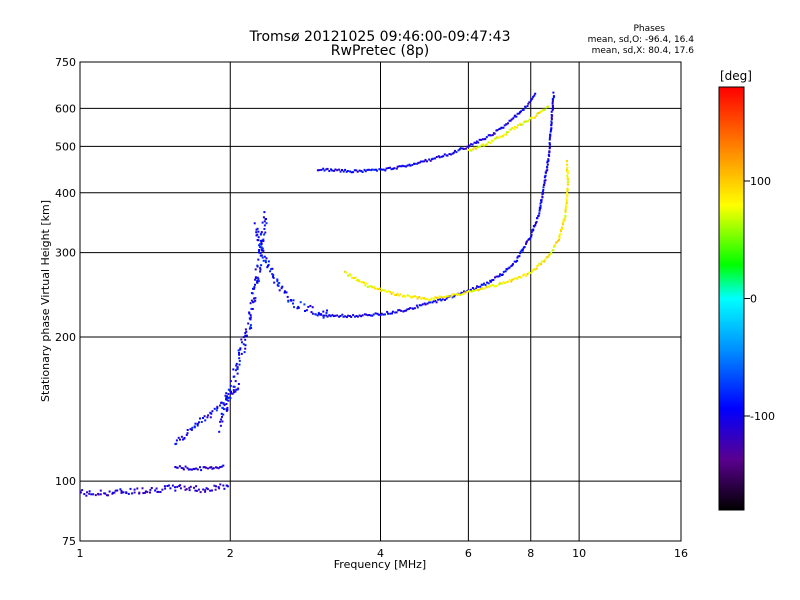 Image resolution: width=800 pixels, height=600 pixels. I want to click on phase-stats-x: mean, sd,X: 80.4, 17.6, so click(643, 51).